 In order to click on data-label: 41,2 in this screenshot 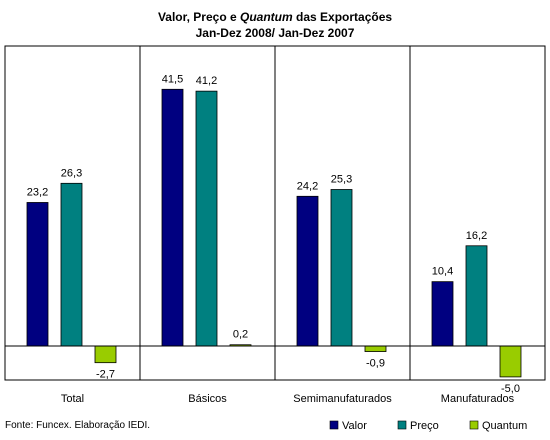, I will do `click(206, 81)`.